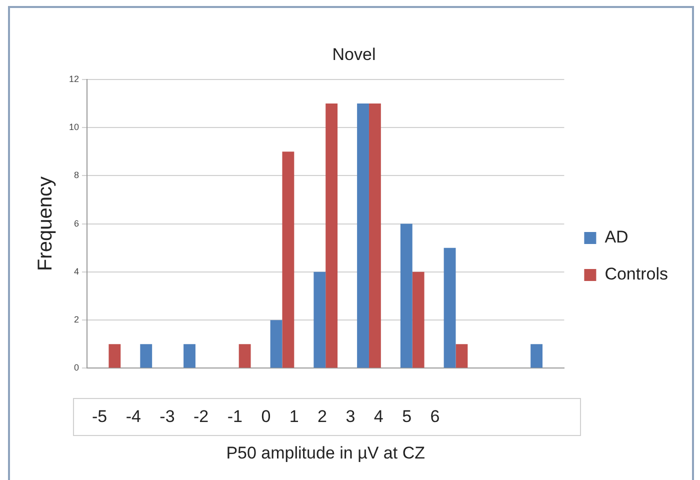 The height and width of the screenshot is (480, 700). Describe the element at coordinates (77, 367) in the screenshot. I see `y-tick-label: 0` at that location.